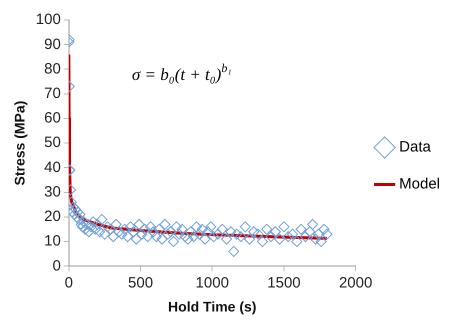 This screenshot has height=328, width=474. I want to click on x-tick-label: 1000, so click(212, 283).